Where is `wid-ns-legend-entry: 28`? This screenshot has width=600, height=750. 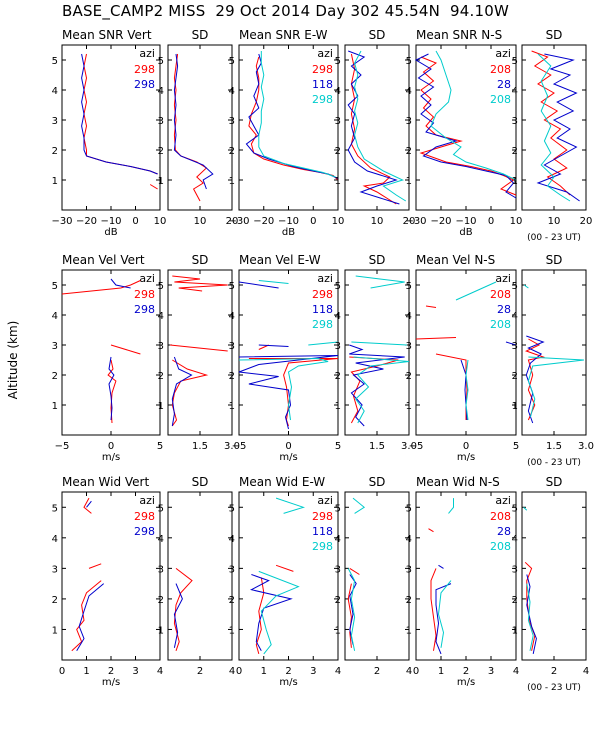 wid-ns-legend-entry: 28 is located at coordinates (504, 531).